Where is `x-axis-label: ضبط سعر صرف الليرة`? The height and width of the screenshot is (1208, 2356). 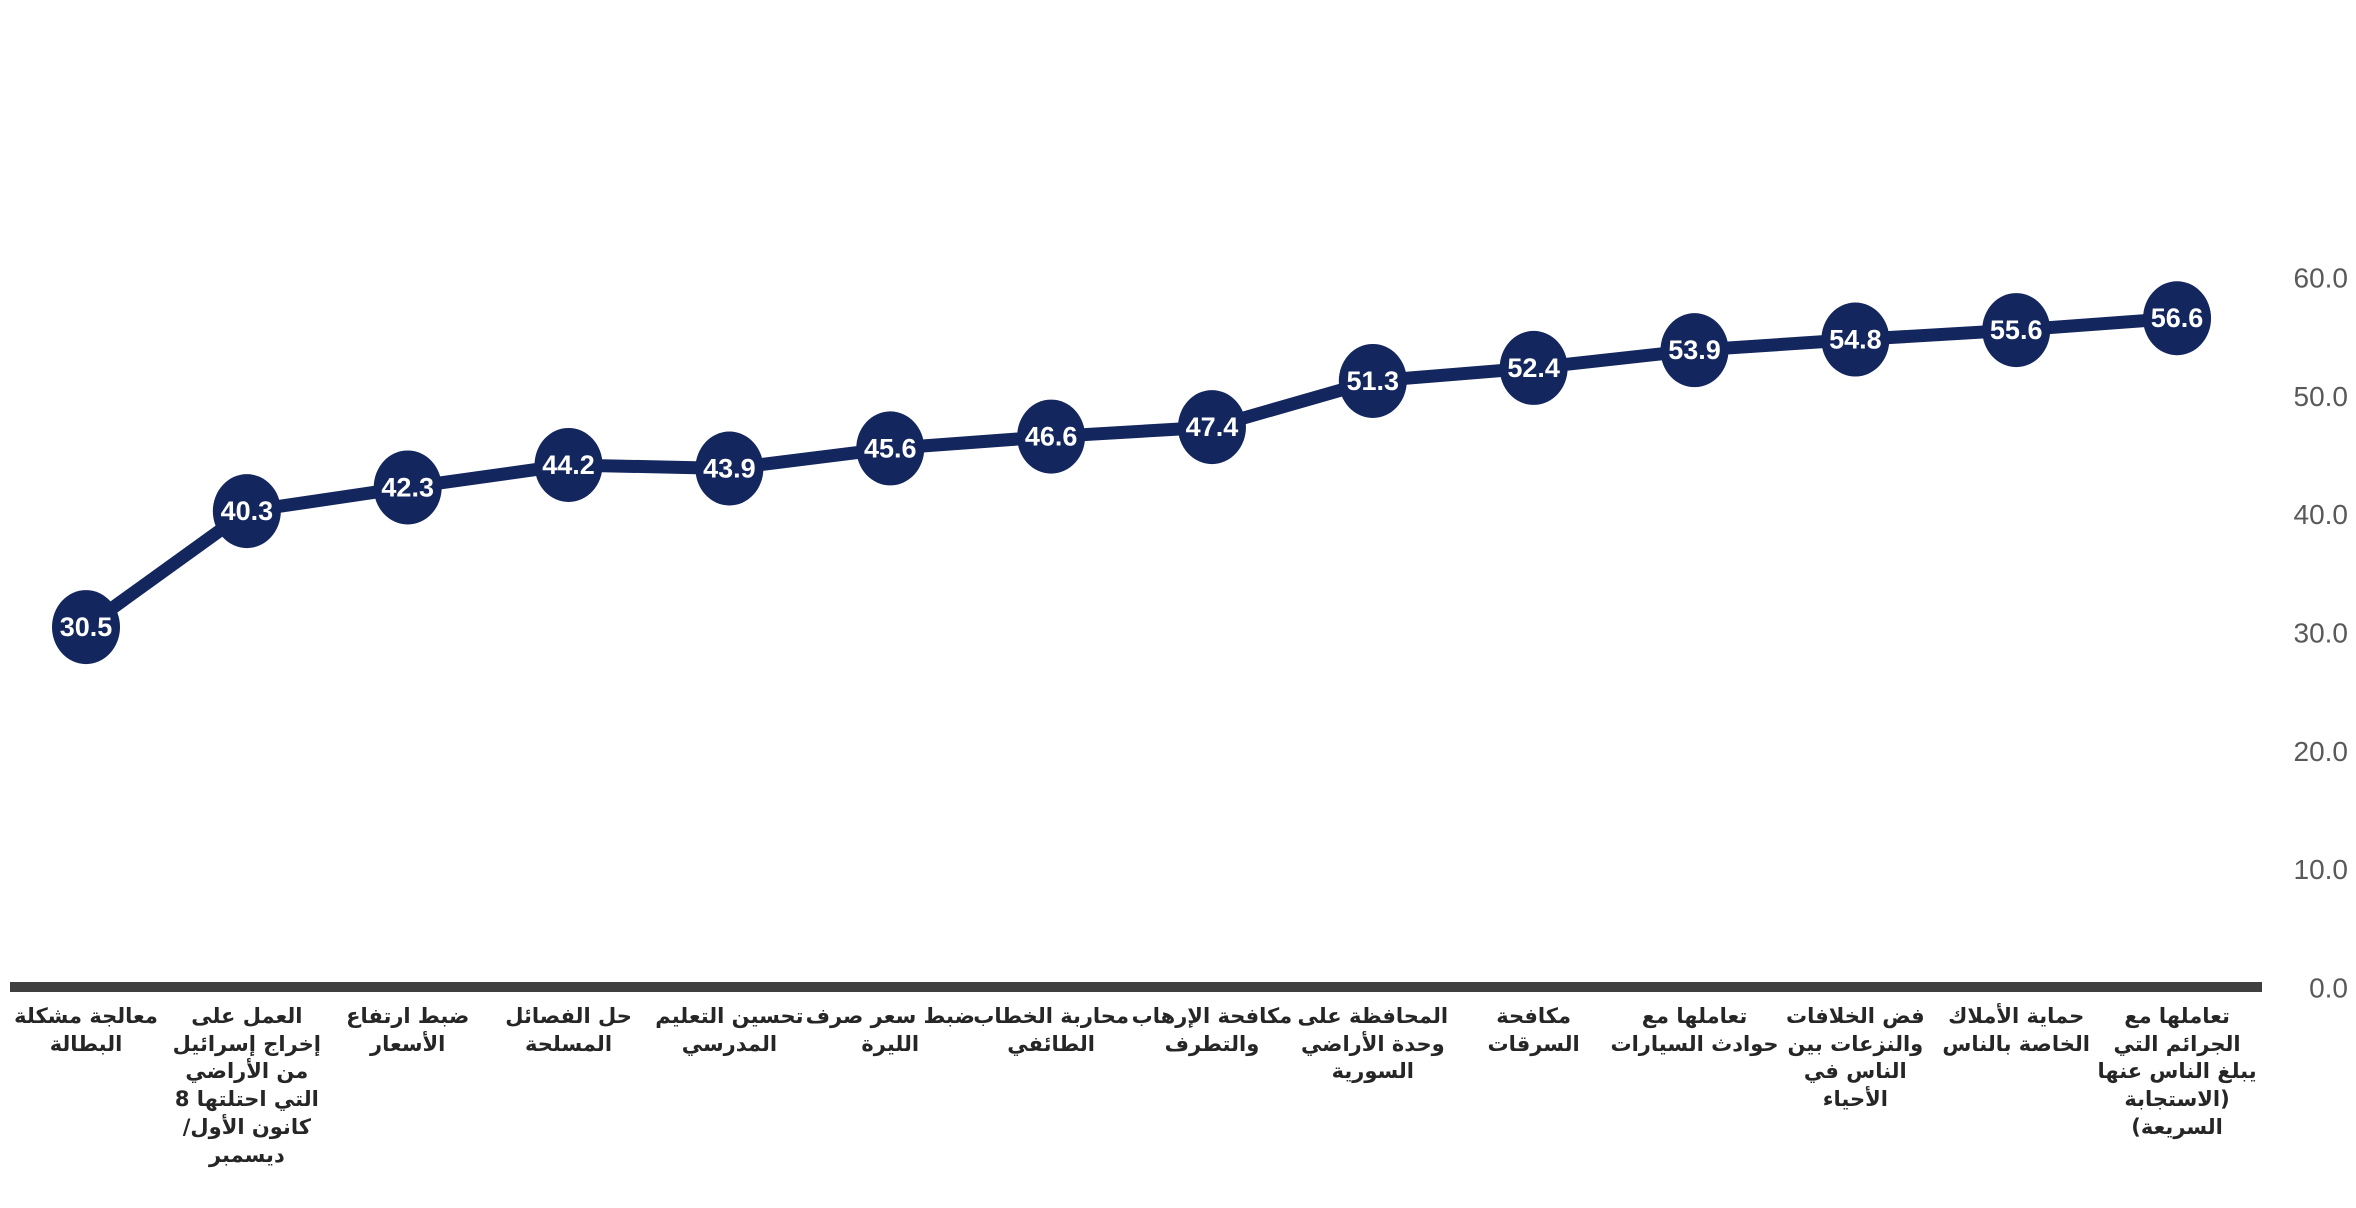
x-axis-label: ضبط سعر صرف الليرة is located at coordinates (890, 1030).